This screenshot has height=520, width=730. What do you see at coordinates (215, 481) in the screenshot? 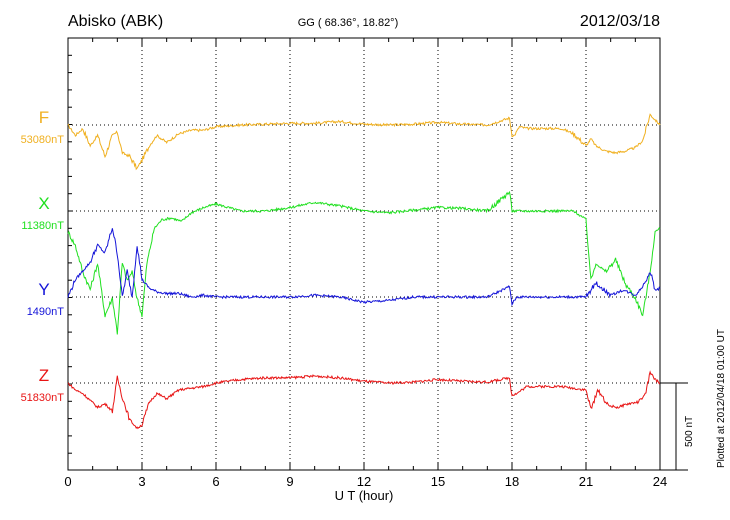
I see `x-tick-label: 6` at bounding box center [215, 481].